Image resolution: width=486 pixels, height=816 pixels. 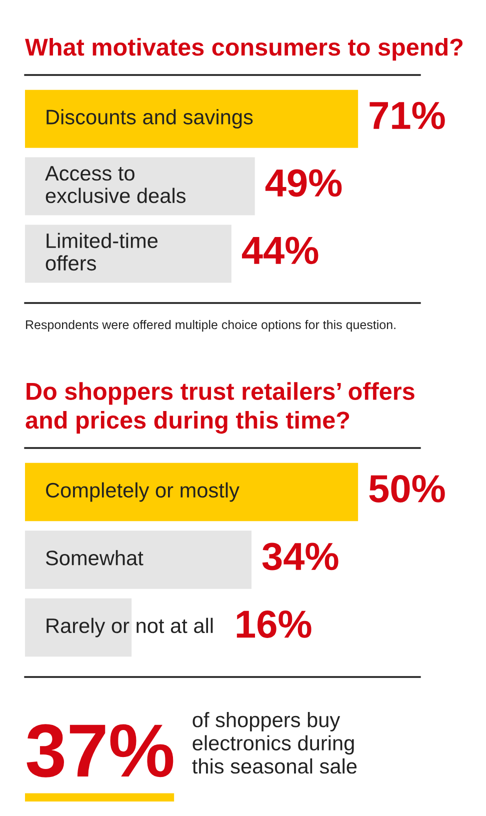 I want to click on y-tick-label: Completely or mostly, so click(x=143, y=492).